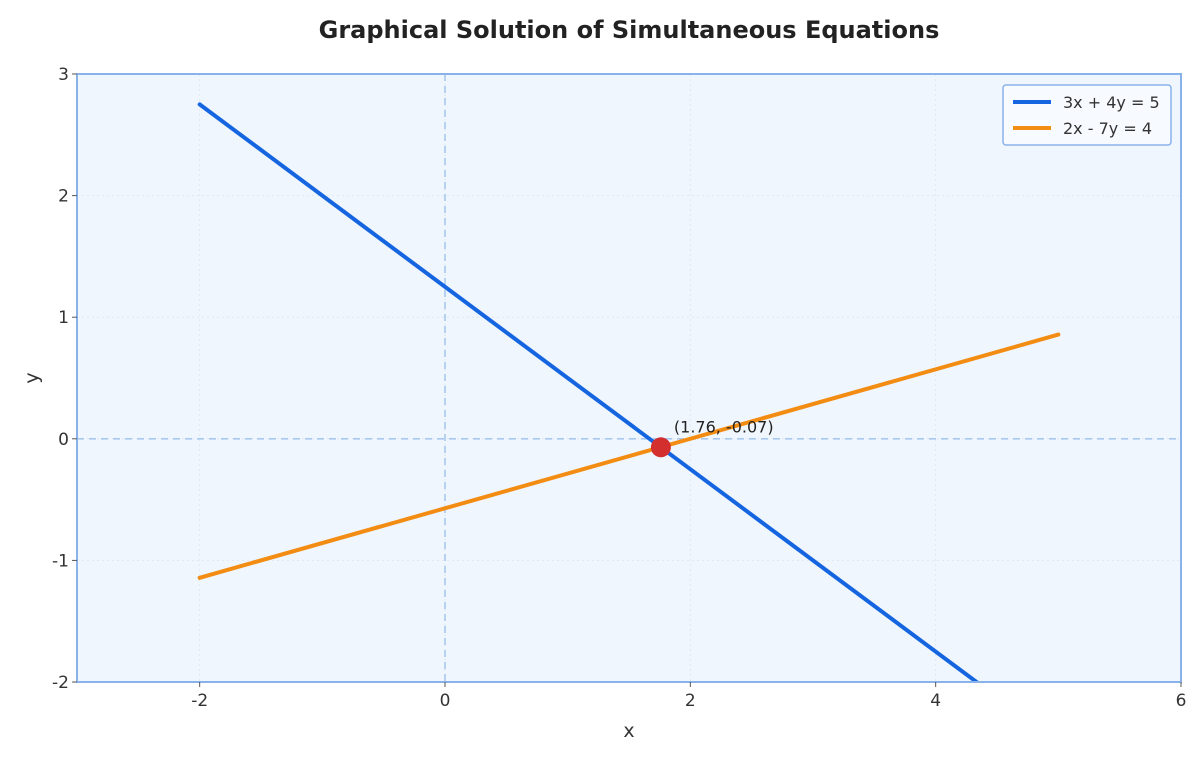 This screenshot has height=759, width=1200. I want to click on y-tick-label: 2, so click(63, 197).